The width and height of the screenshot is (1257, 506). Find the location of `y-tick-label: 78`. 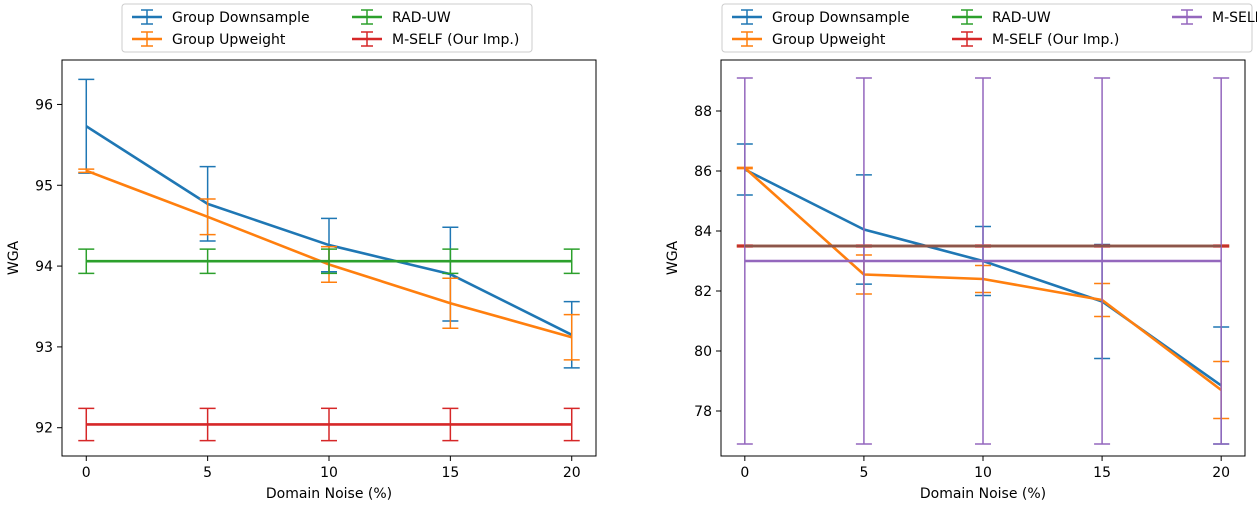

y-tick-label: 78 is located at coordinates (703, 412).